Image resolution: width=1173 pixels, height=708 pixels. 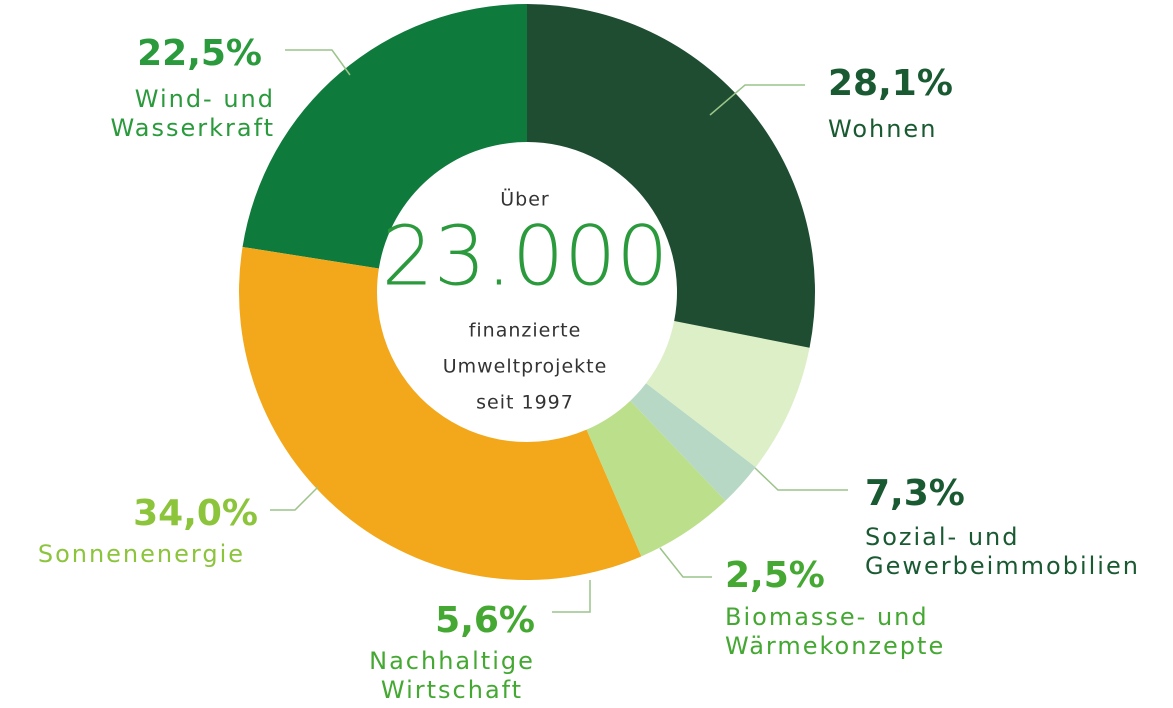 I want to click on center-text: Umweltprojekte, so click(x=525, y=367).